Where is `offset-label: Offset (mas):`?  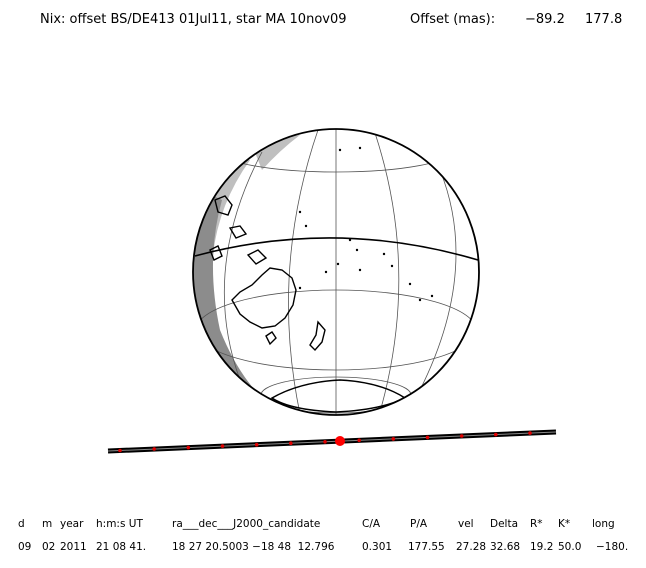 offset-label: Offset (mas): is located at coordinates (453, 19).